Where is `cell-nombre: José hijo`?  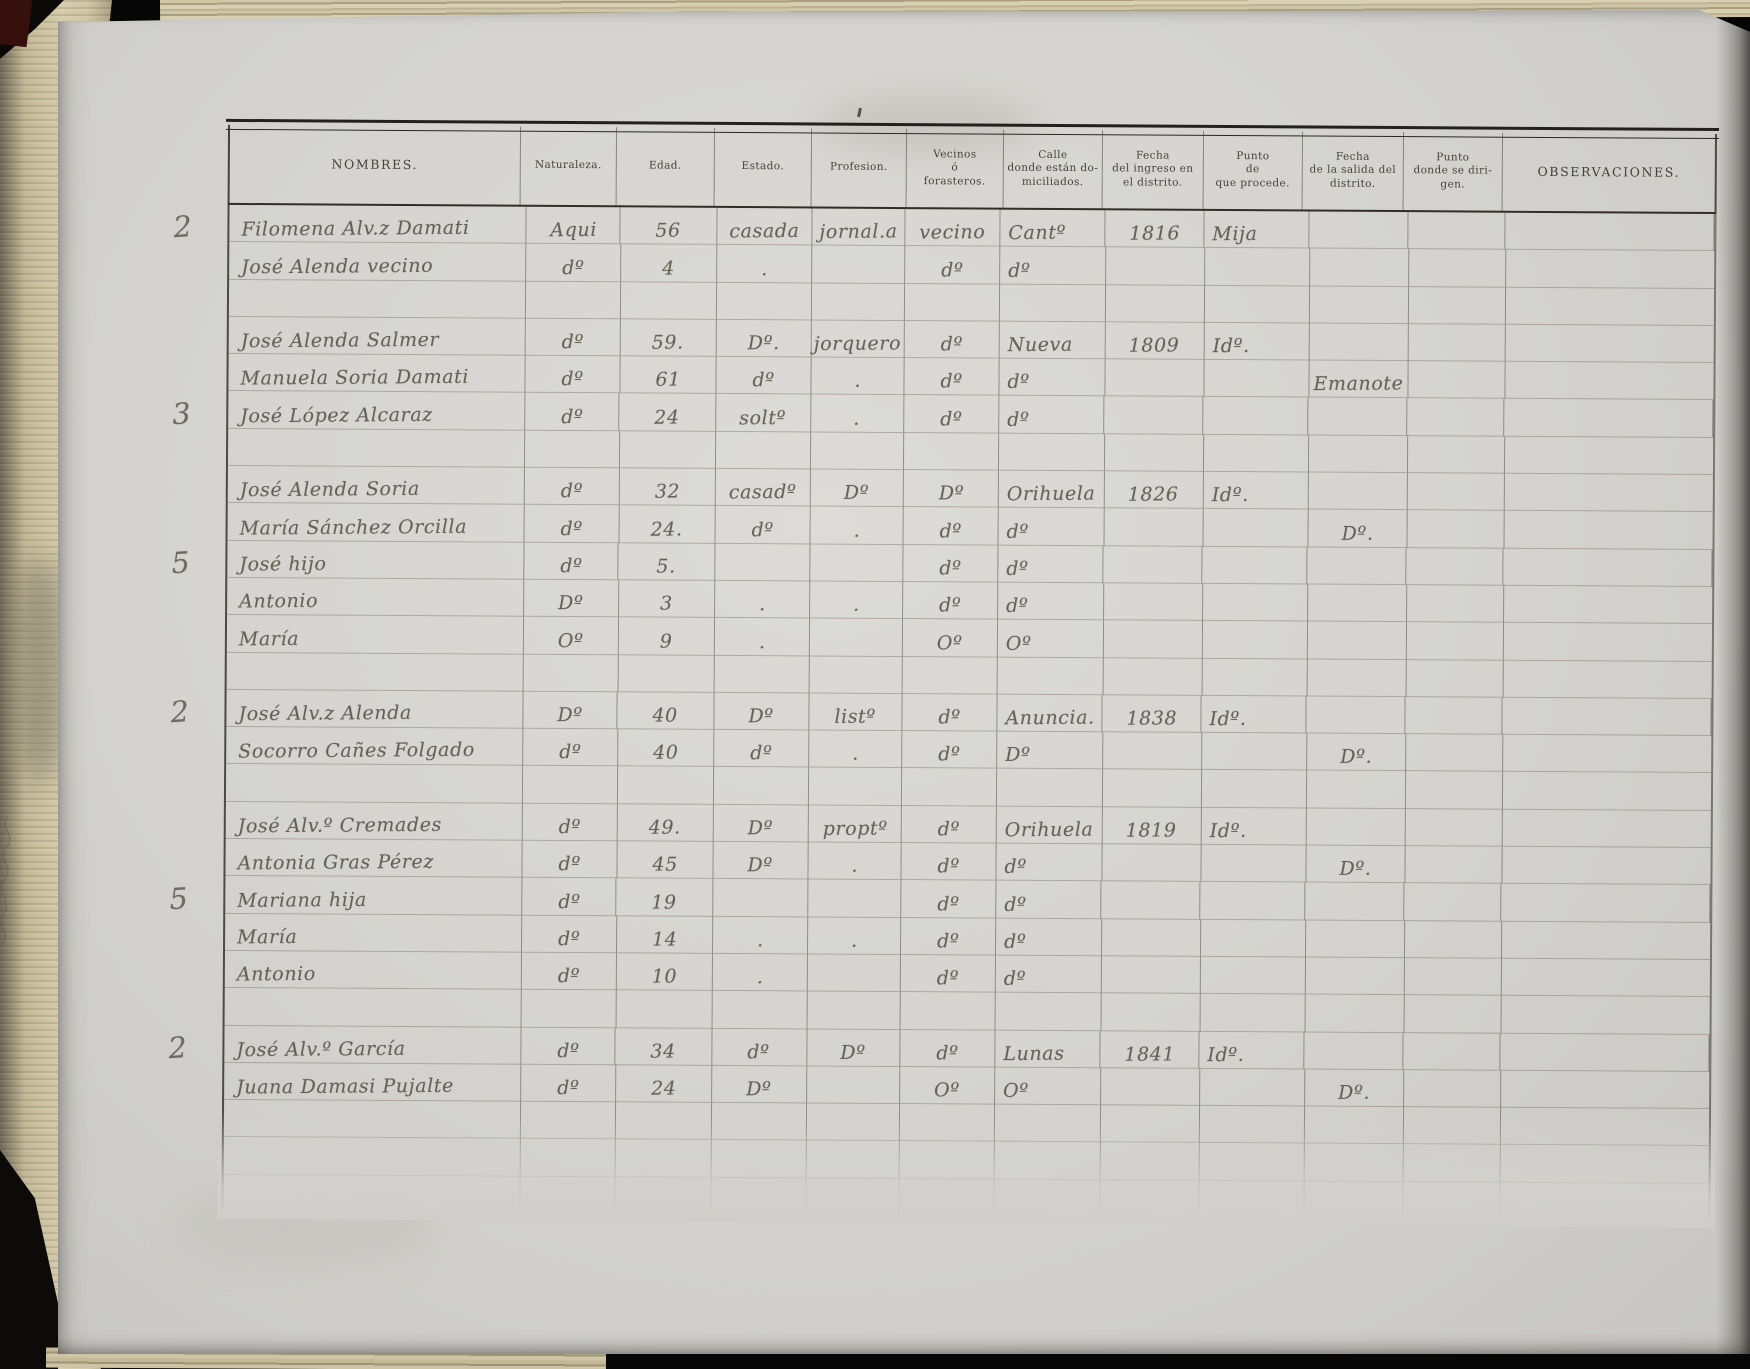
cell-nombre: José hijo is located at coordinates (376, 560).